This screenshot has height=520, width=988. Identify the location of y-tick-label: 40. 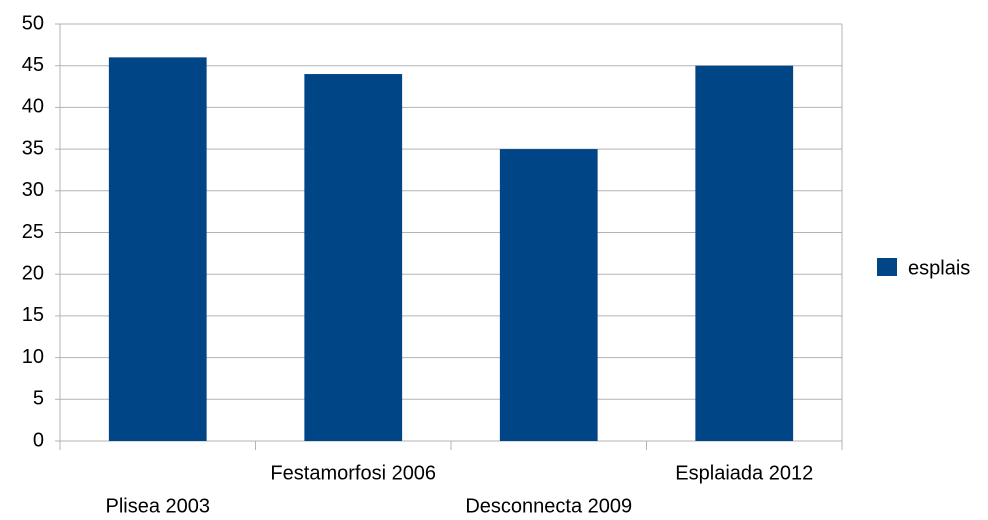
(33, 107).